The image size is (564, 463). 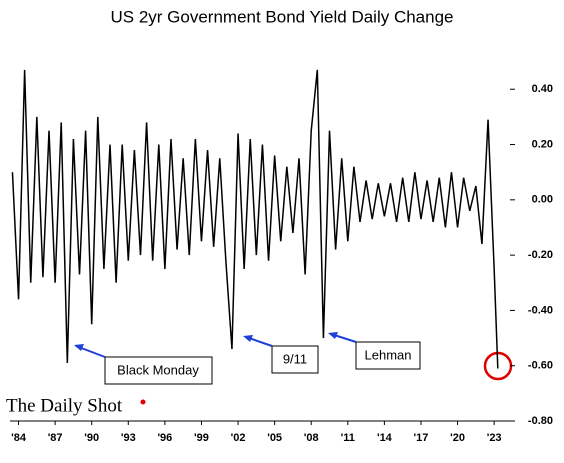 What do you see at coordinates (542, 144) in the screenshot?
I see `y-tick-label: 0.20` at bounding box center [542, 144].